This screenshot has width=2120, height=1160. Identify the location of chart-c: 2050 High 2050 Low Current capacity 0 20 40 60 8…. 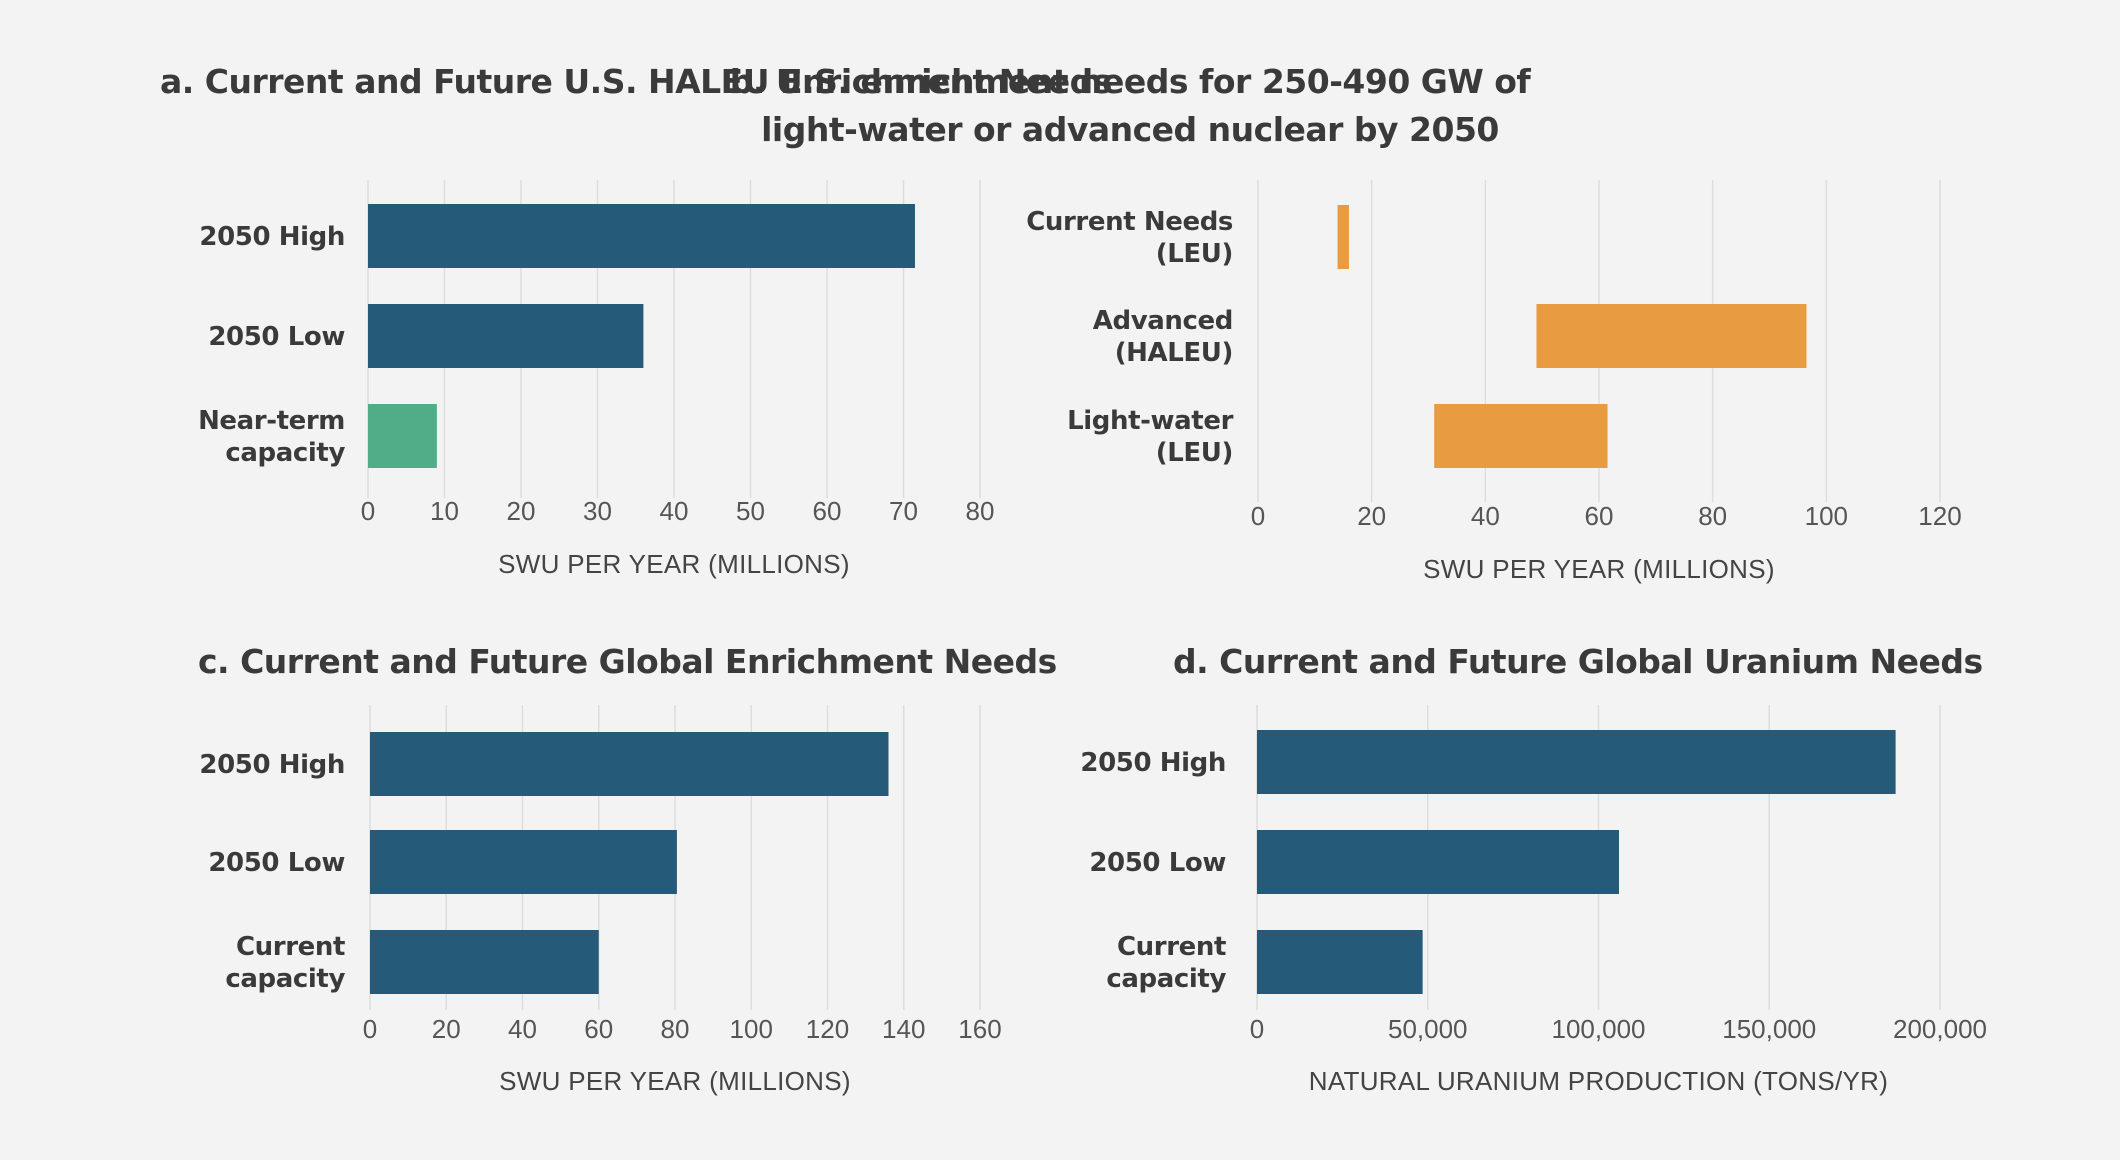
(600, 900).